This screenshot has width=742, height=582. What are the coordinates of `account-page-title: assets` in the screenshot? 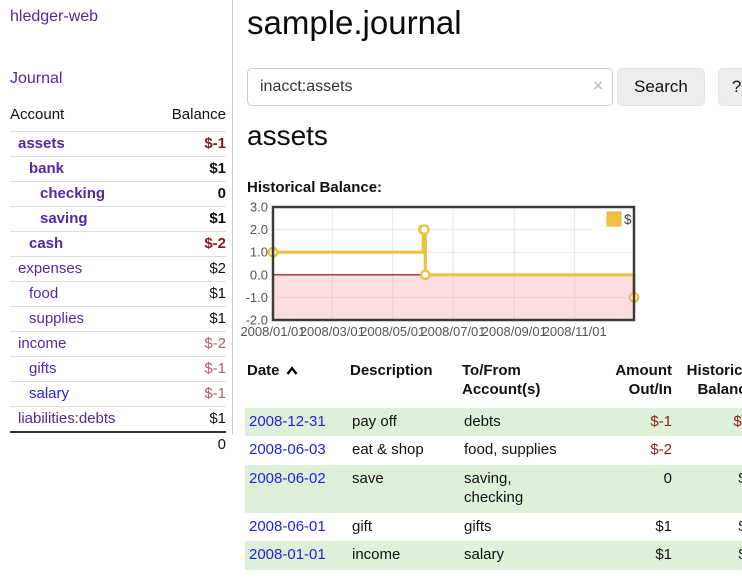 It's located at (287, 135).